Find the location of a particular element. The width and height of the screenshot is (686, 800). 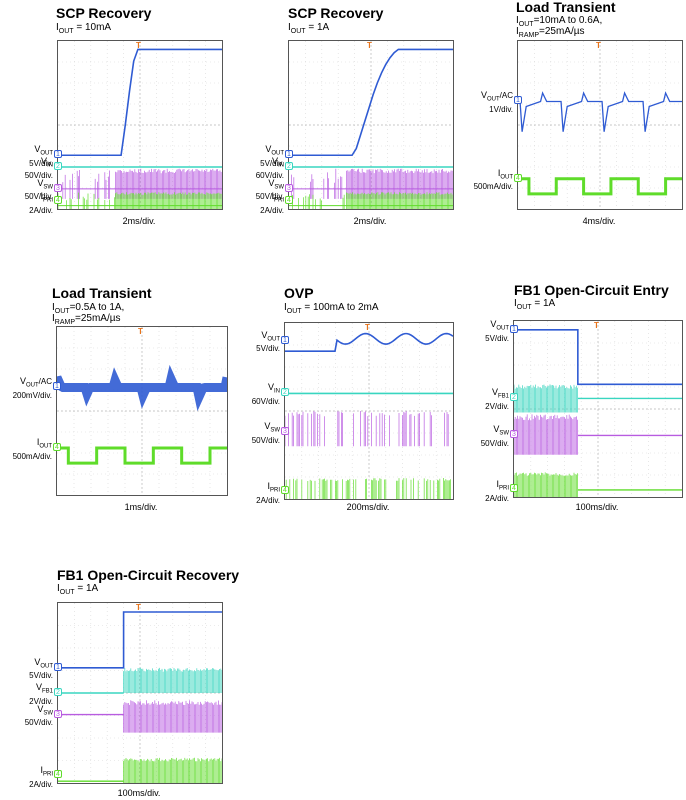

chart-subtitle: IOUT = 10mA is located at coordinates (84, 28).